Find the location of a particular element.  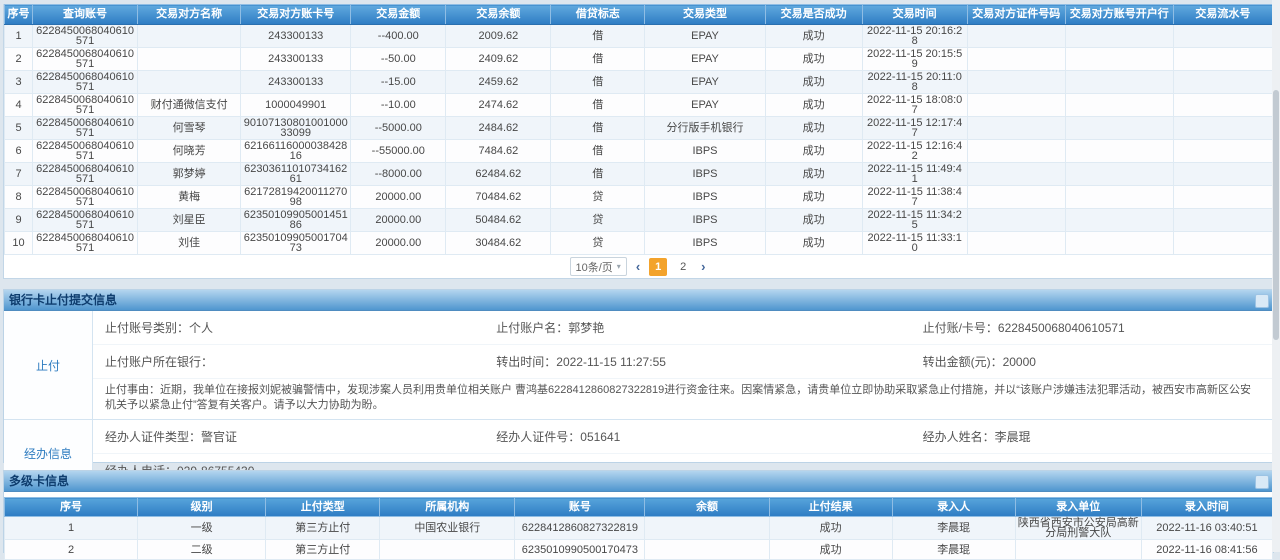

table-cell: 3 is located at coordinates (18, 82).